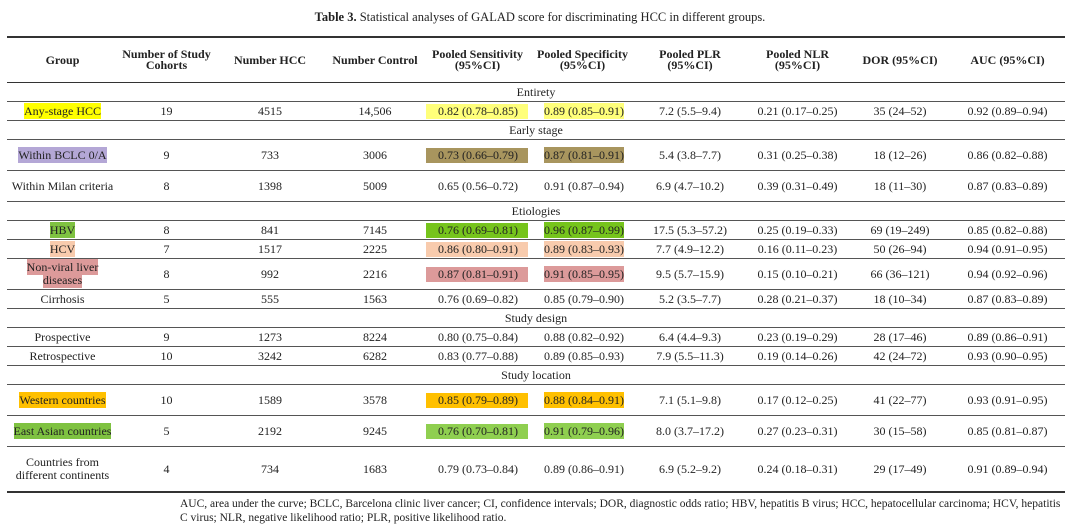 The height and width of the screenshot is (525, 1080). What do you see at coordinates (690, 186) in the screenshot?
I see `cell-plr: 6.9 (4.7–10.2)` at bounding box center [690, 186].